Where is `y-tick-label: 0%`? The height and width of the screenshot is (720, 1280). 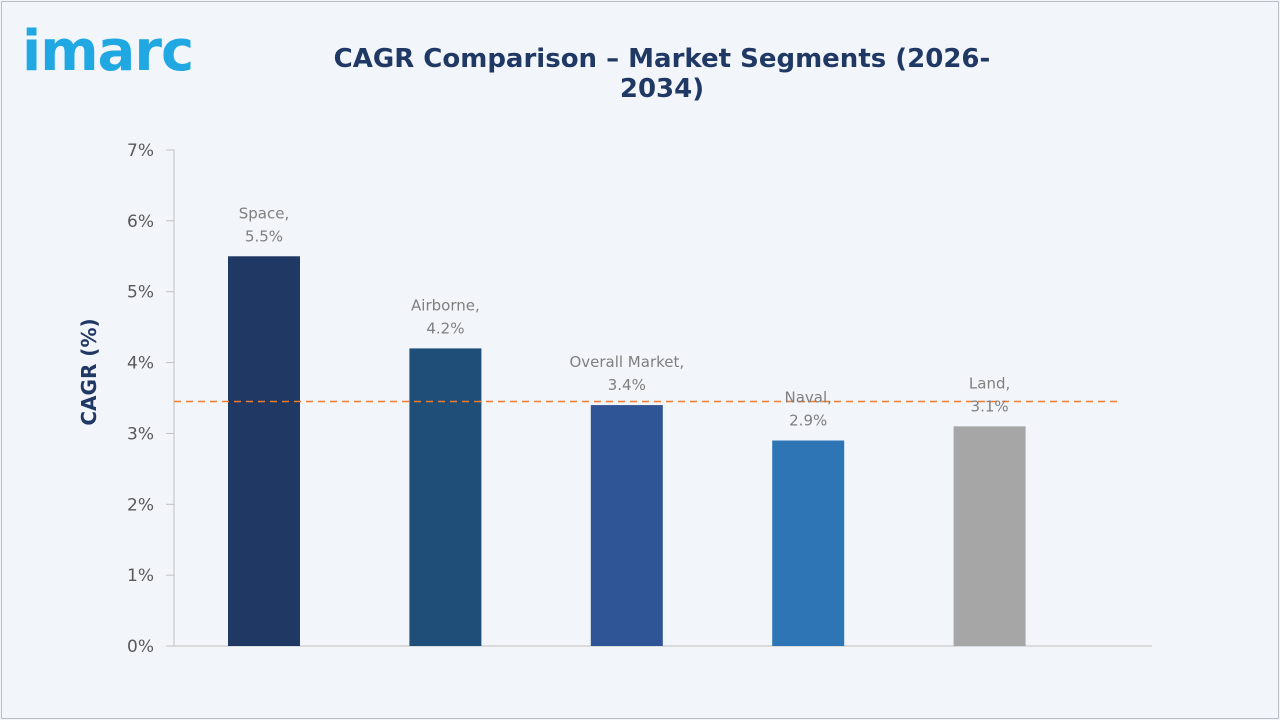 y-tick-label: 0% is located at coordinates (140, 647).